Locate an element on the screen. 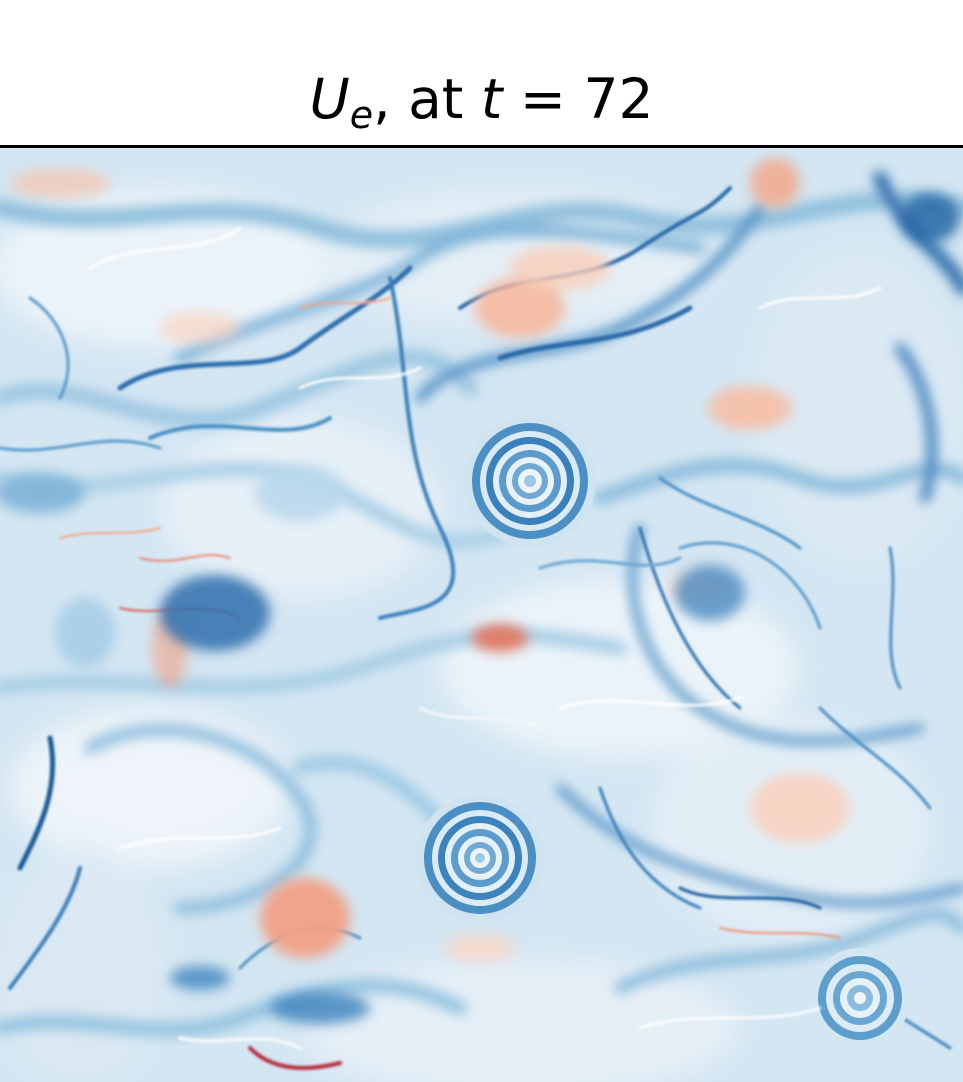  vortex-lower-center is located at coordinates (480, 858).